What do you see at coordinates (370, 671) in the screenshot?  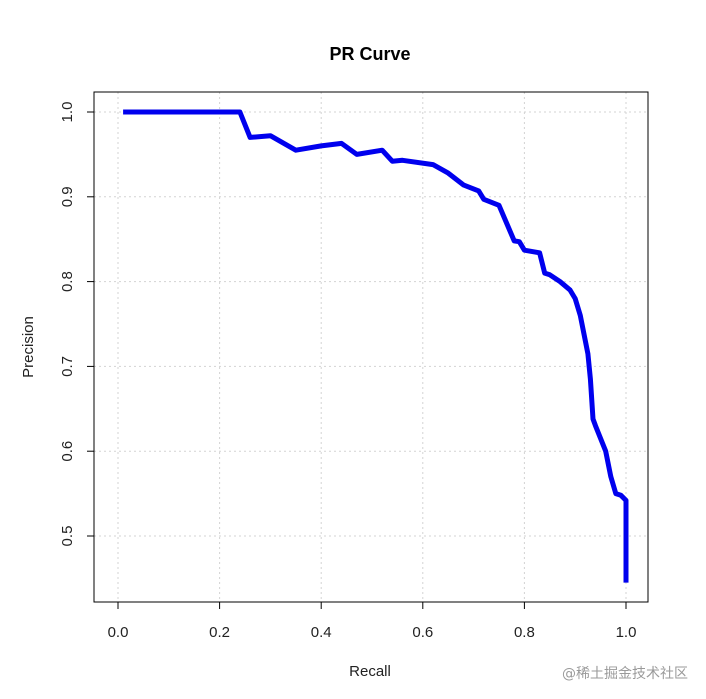 I see `x-axis-label: Recall` at bounding box center [370, 671].